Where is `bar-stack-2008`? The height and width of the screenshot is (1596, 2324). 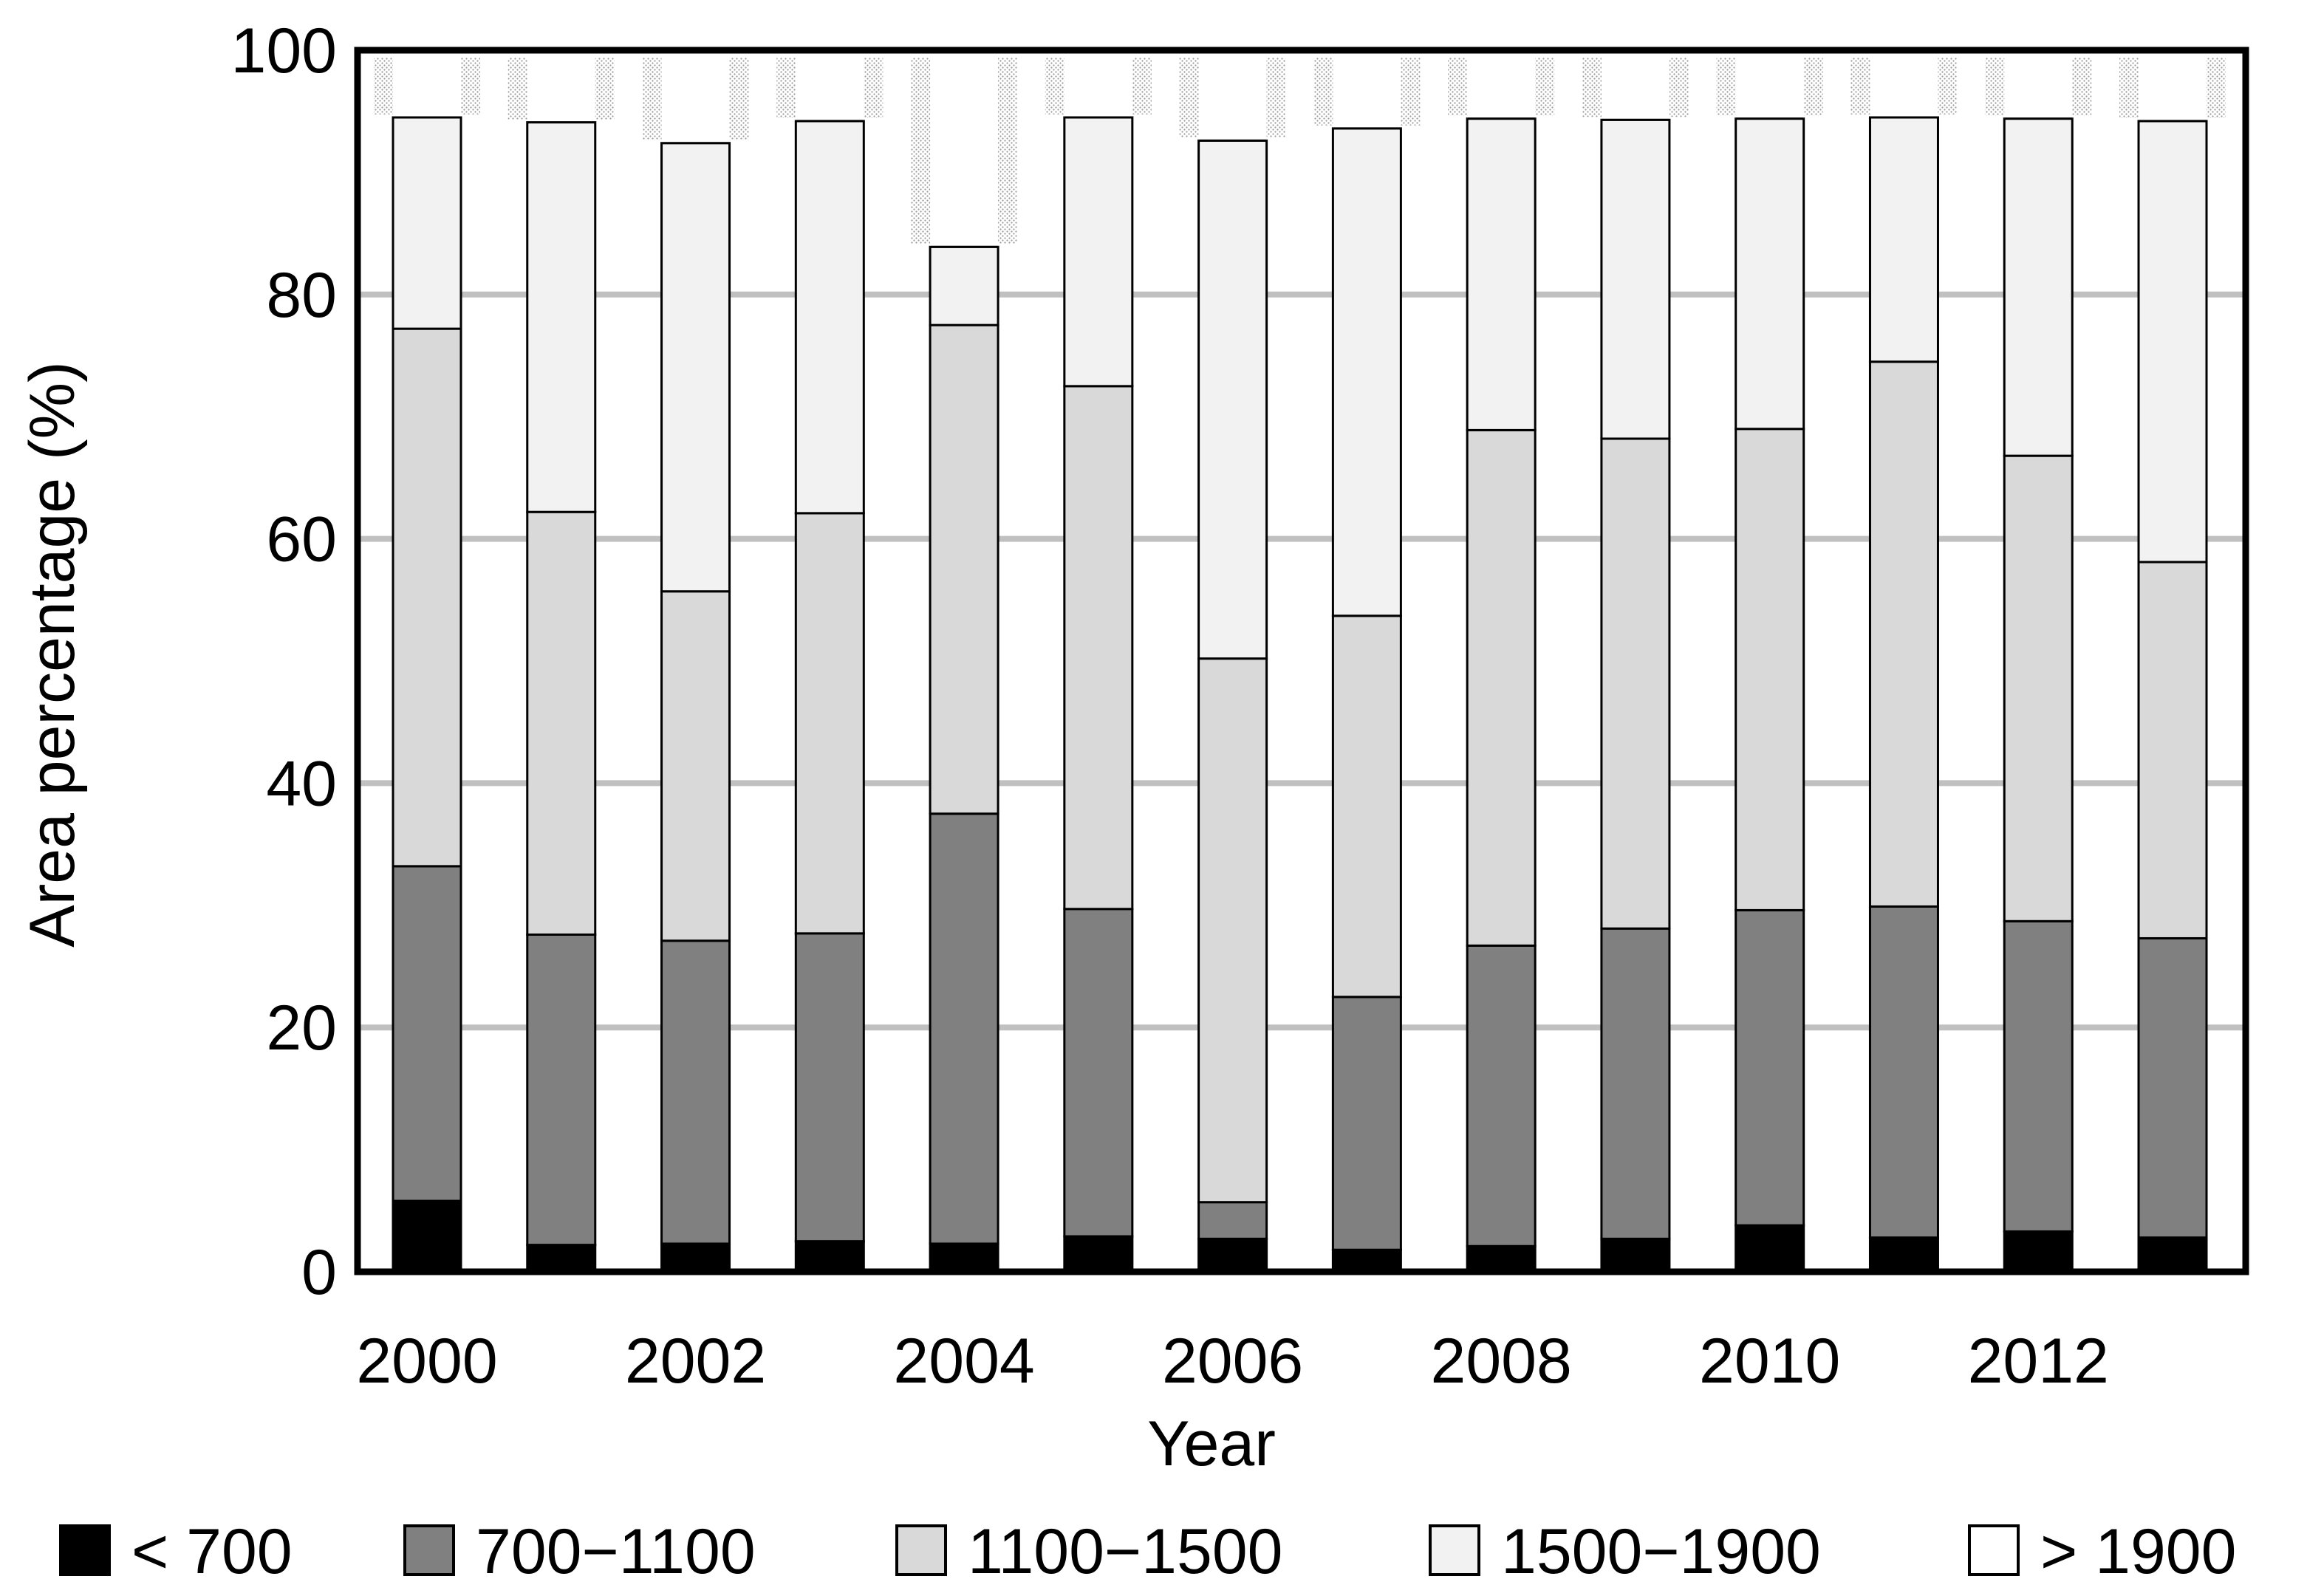 bar-stack-2008 is located at coordinates (1501, 661).